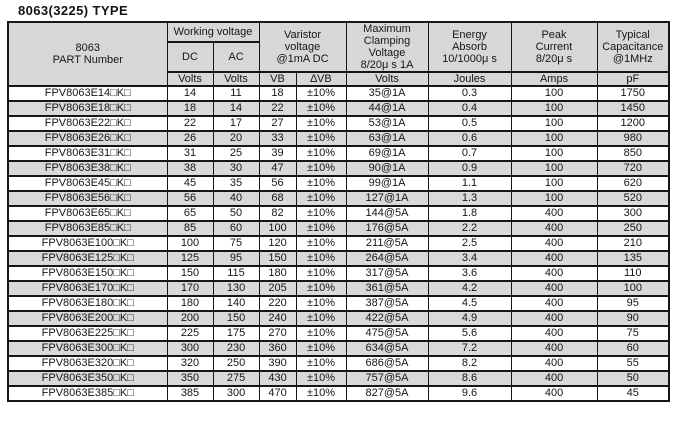 The image size is (687, 439). I want to click on table-row: FPV8063E45□K□ 45 35 56 ±10% 99@1A 1.1 100 620, so click(338, 183).